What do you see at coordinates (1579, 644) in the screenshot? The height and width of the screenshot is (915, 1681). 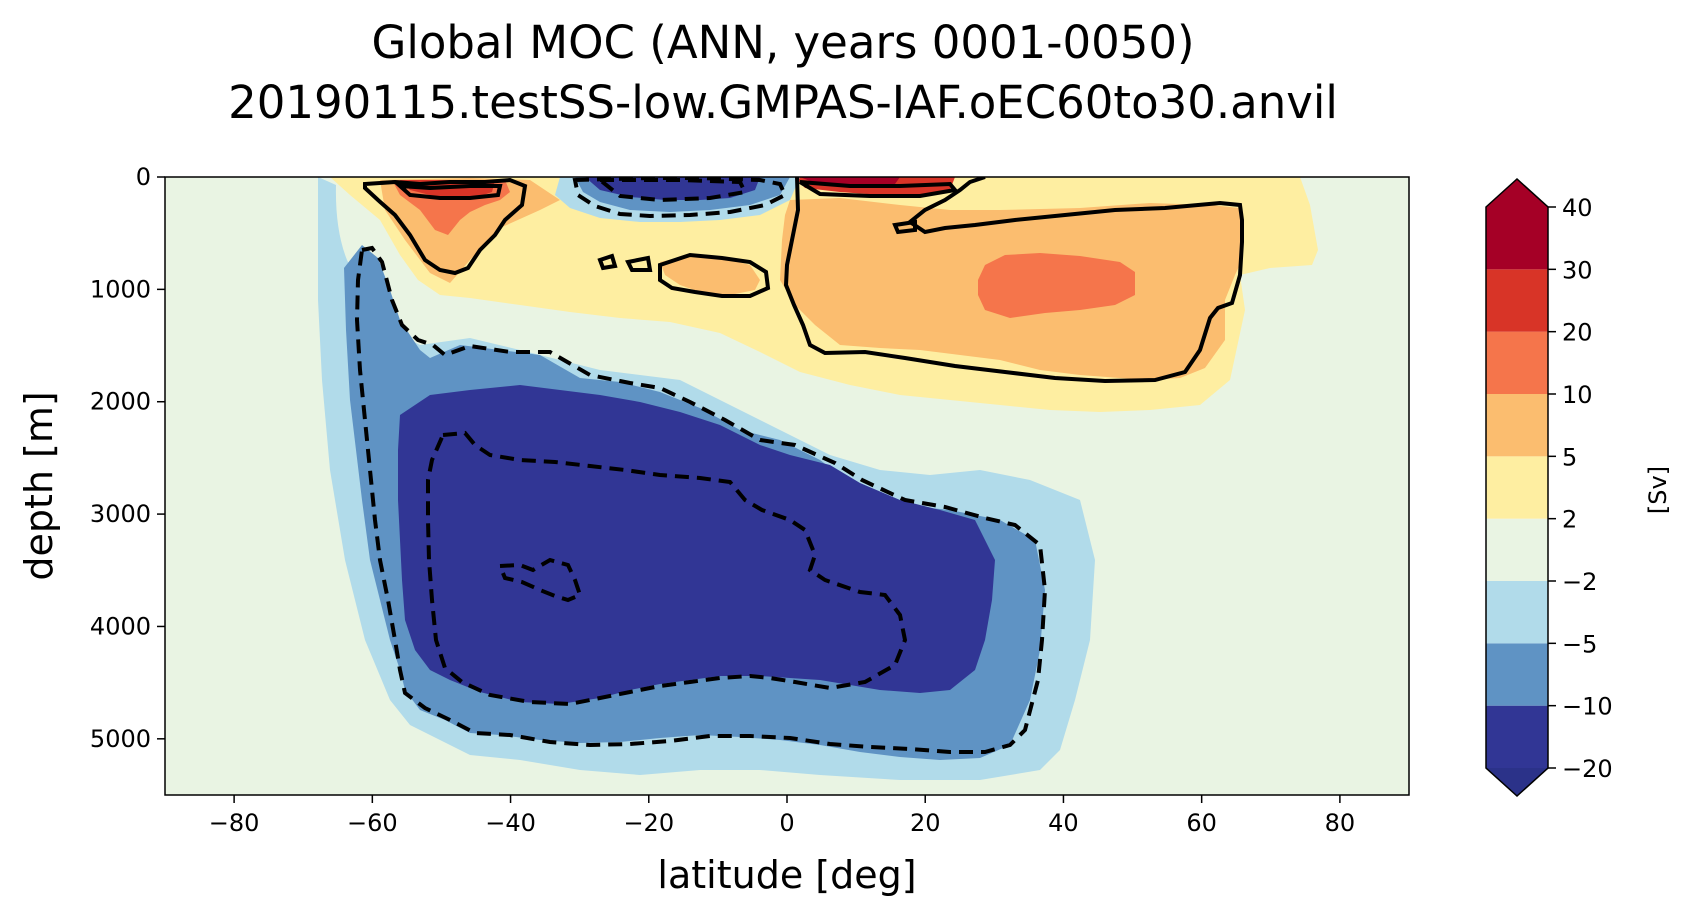 I see `colorbar-tick-label: −5` at bounding box center [1579, 644].